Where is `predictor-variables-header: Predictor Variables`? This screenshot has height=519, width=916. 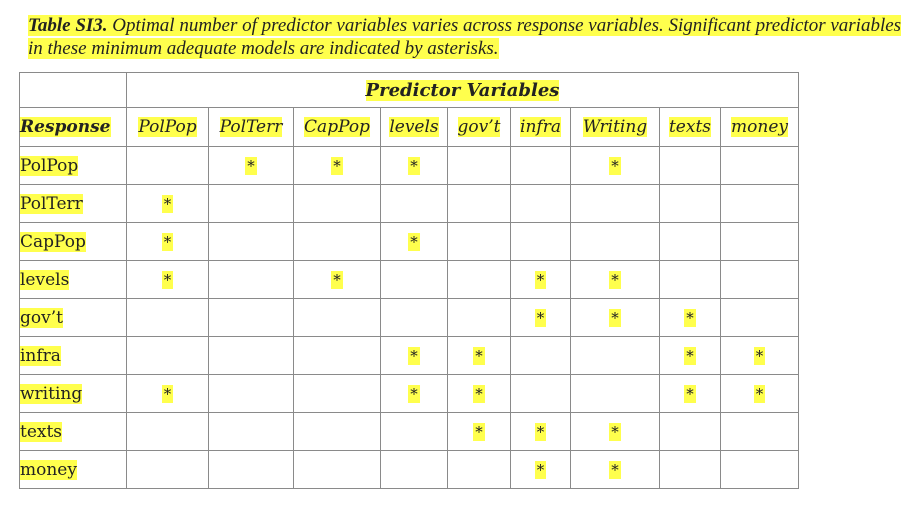 predictor-variables-header: Predictor Variables is located at coordinates (462, 90).